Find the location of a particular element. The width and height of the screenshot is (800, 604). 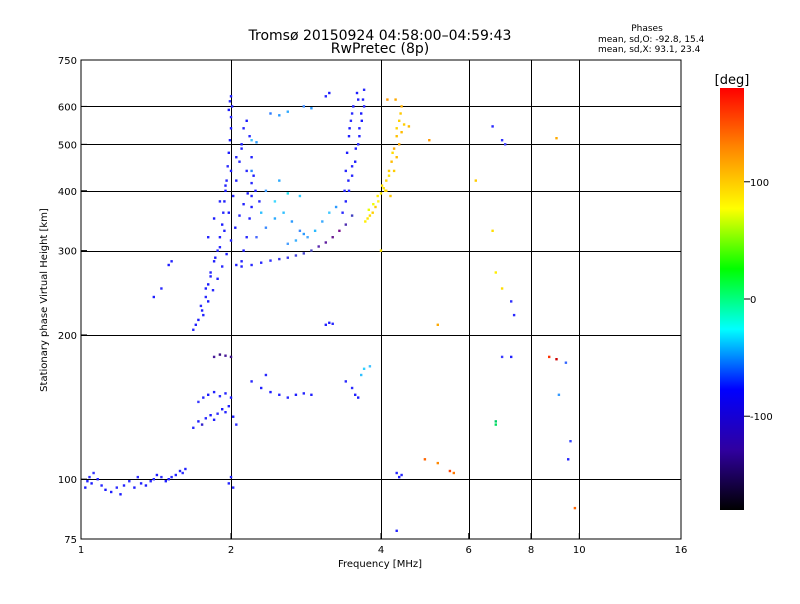

phases-mean-o: mean, sd,O: -92.8, 15.4 is located at coordinates (651, 40).